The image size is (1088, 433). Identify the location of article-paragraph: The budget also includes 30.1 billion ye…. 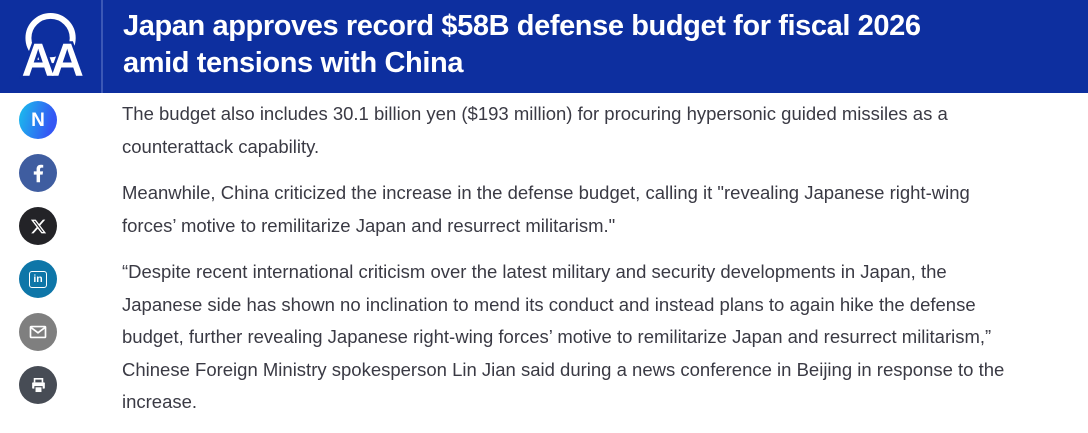
(535, 130).